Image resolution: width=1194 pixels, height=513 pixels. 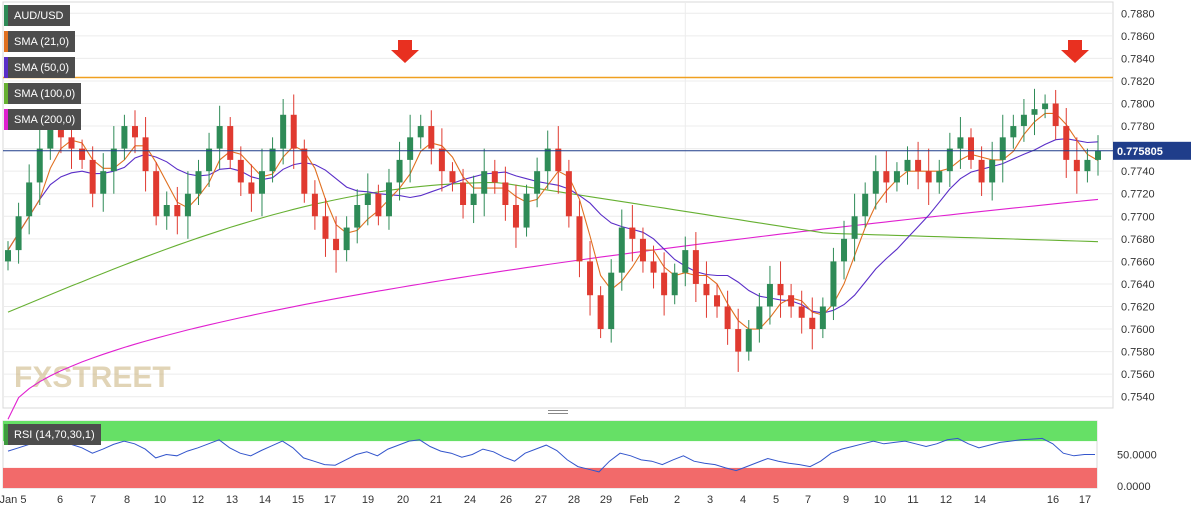 What do you see at coordinates (127, 500) in the screenshot?
I see `x-tick-label: 8` at bounding box center [127, 500].